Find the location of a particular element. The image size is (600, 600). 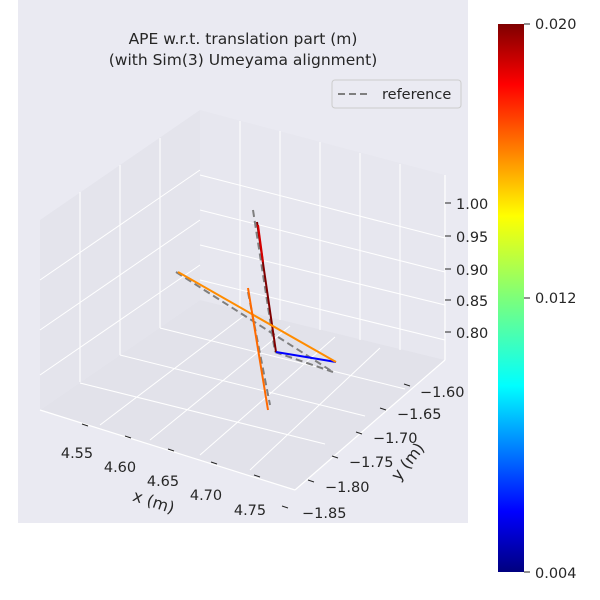

legend-label: reference is located at coordinates (416, 95).